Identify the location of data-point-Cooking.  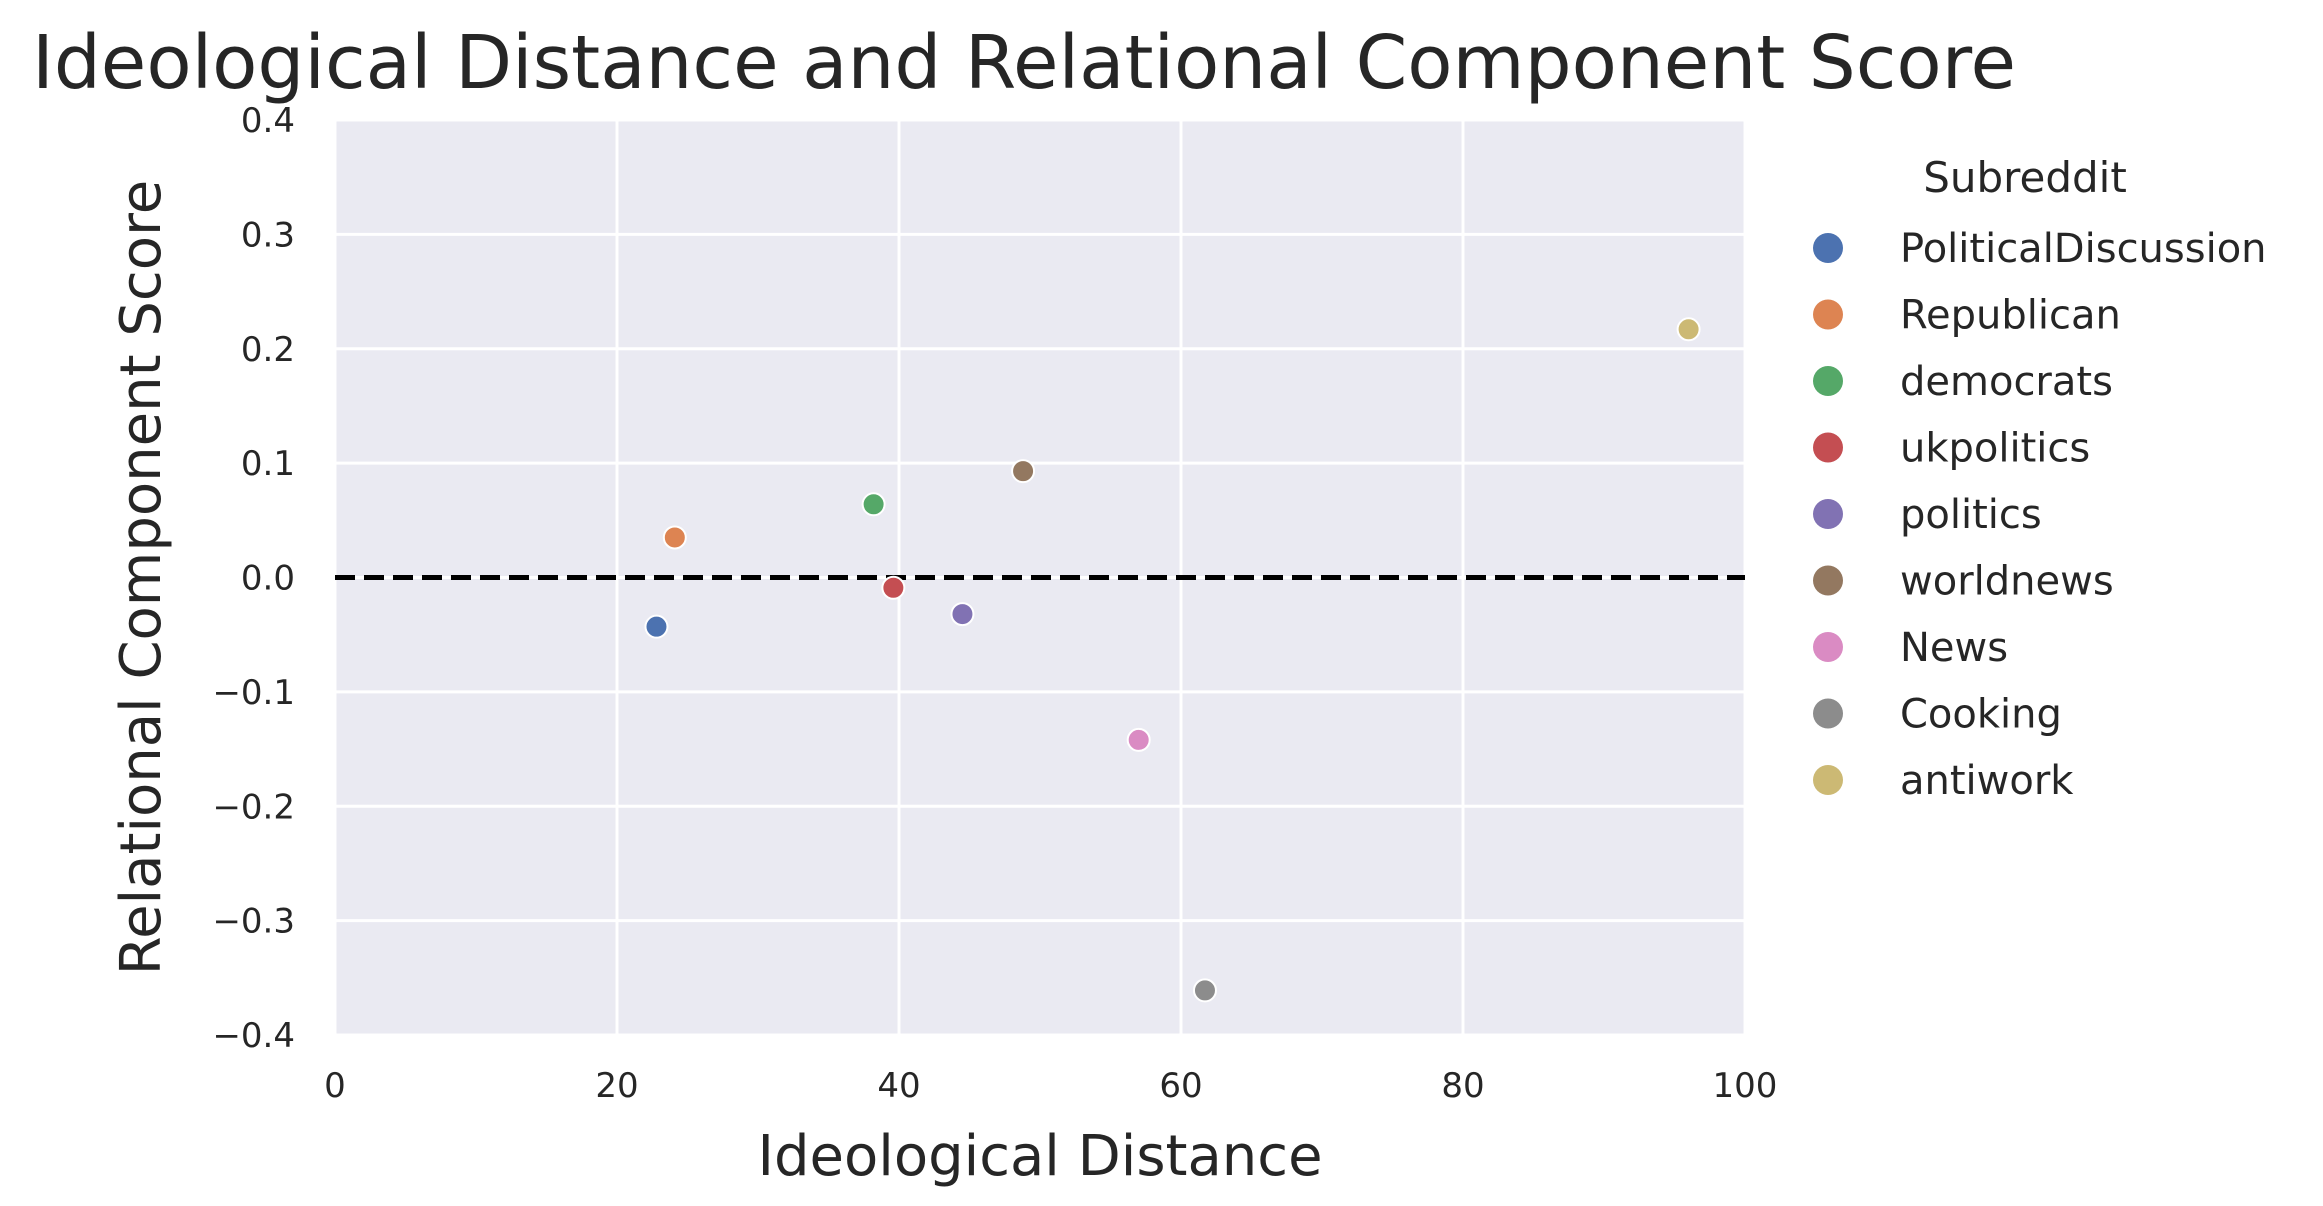
(1204, 990).